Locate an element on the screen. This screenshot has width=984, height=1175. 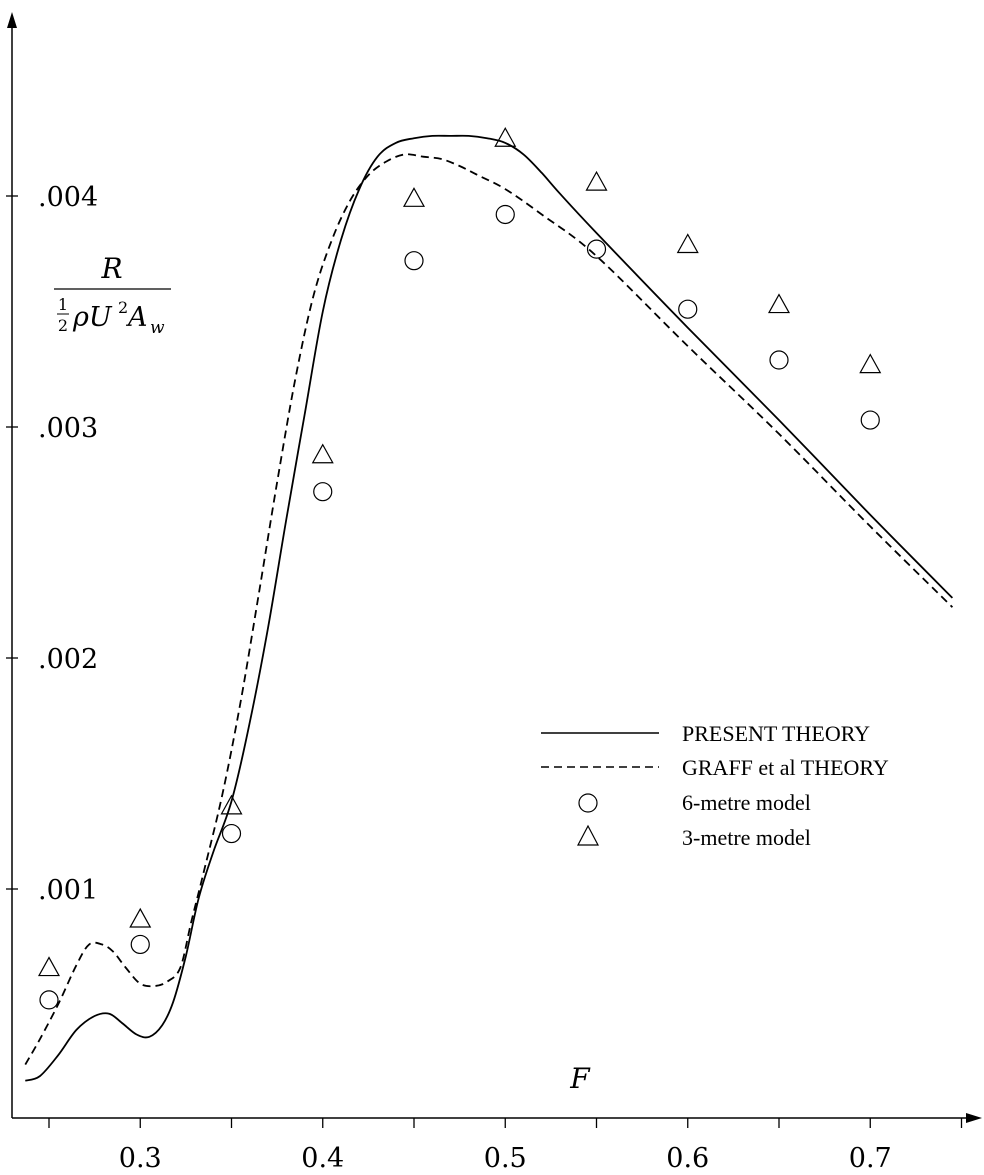
y-label-numerator: R is located at coordinates (111, 268).